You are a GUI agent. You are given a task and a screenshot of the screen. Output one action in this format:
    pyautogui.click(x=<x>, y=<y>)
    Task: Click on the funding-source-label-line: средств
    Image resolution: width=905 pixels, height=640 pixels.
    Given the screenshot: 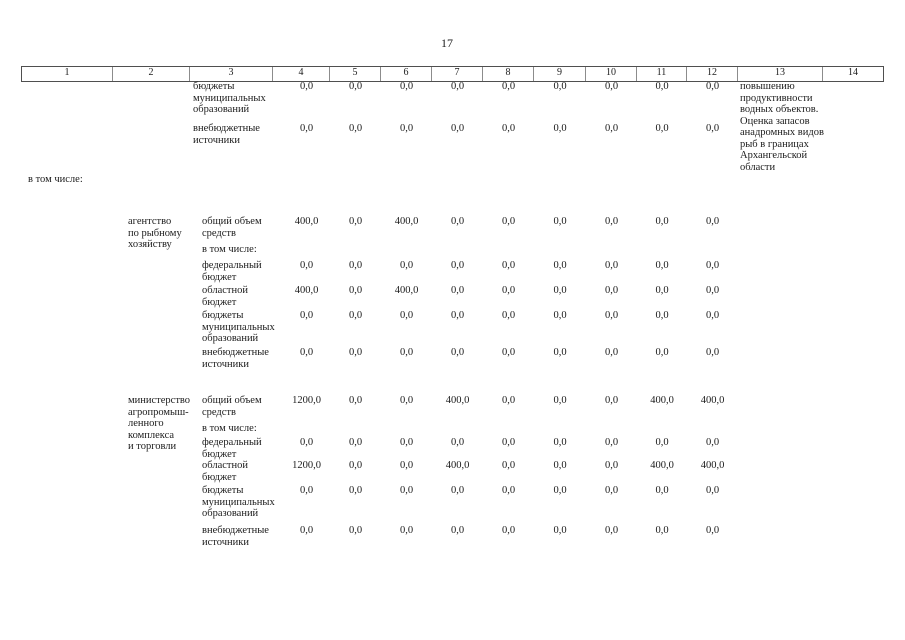 What is the action you would take?
    pyautogui.click(x=219, y=412)
    